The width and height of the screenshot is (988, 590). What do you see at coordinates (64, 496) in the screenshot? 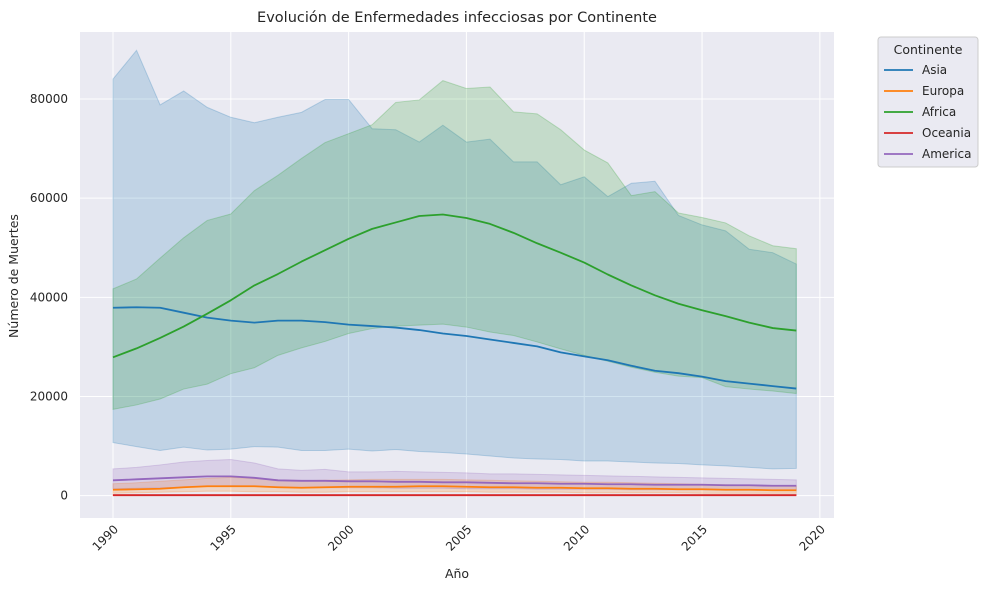
I see `y-tick-label: 0` at bounding box center [64, 496].